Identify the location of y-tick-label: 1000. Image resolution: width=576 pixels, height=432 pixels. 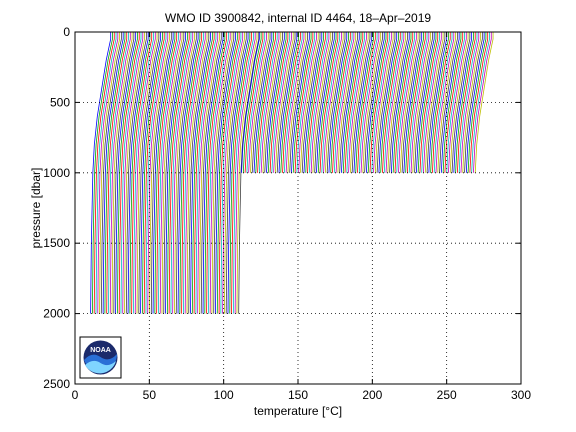
(56, 173).